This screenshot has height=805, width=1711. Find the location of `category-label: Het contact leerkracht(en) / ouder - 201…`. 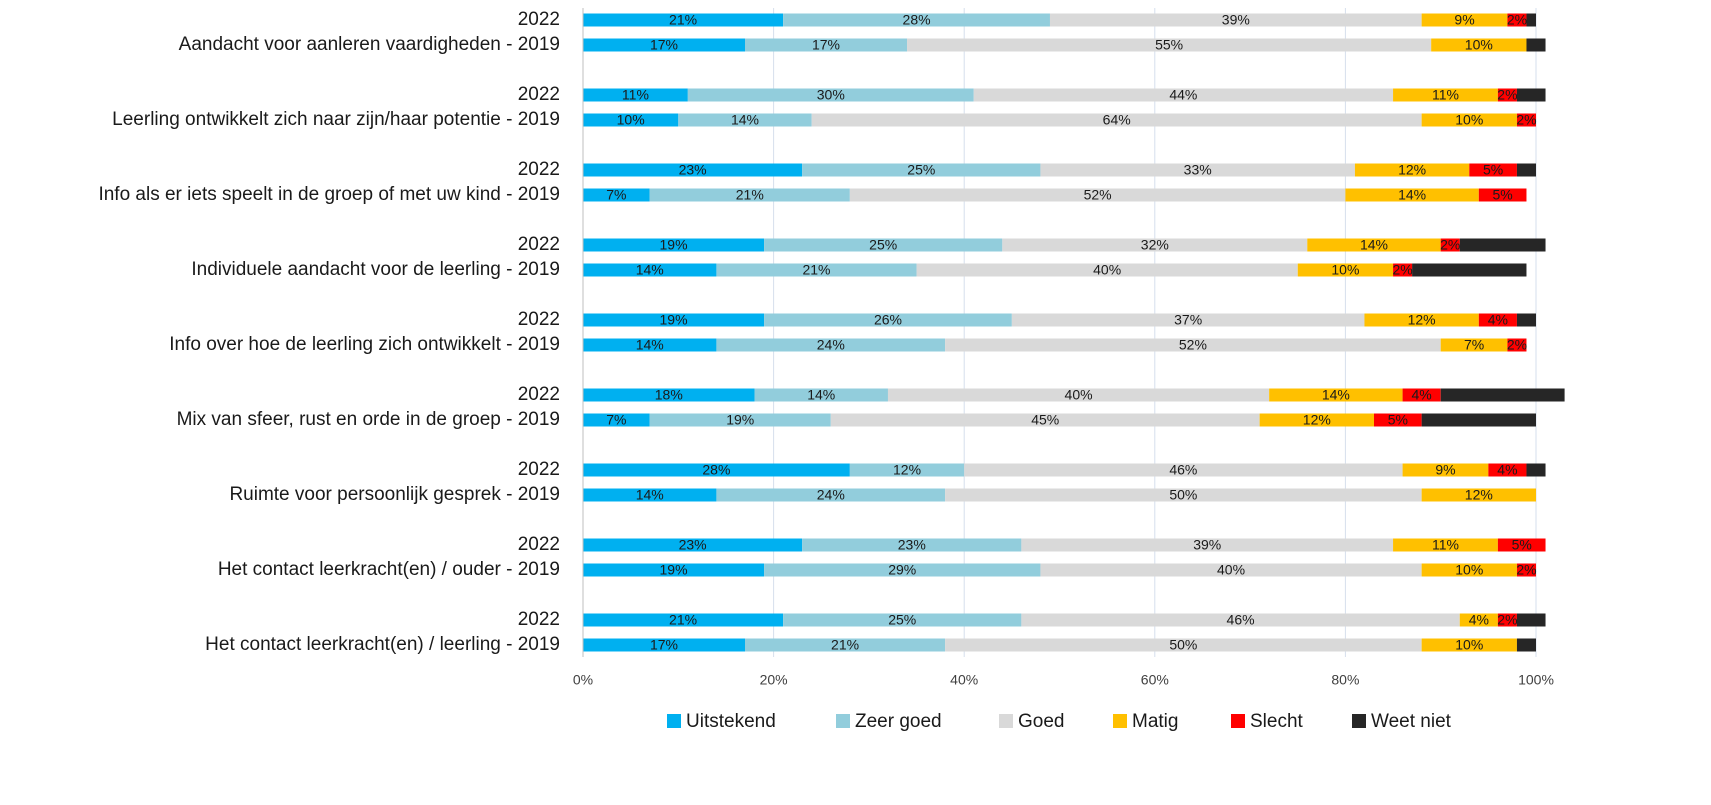

category-label: Het contact leerkracht(en) / ouder - 201… is located at coordinates (389, 569).